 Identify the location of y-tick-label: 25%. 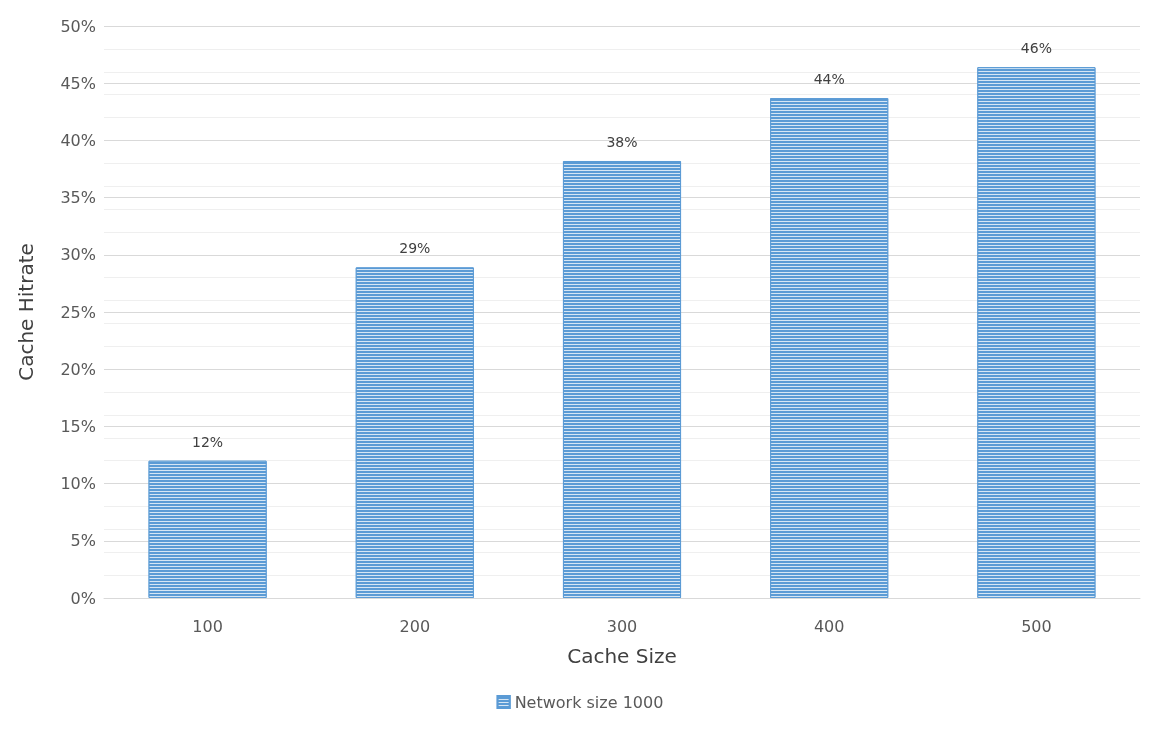
(78, 312).